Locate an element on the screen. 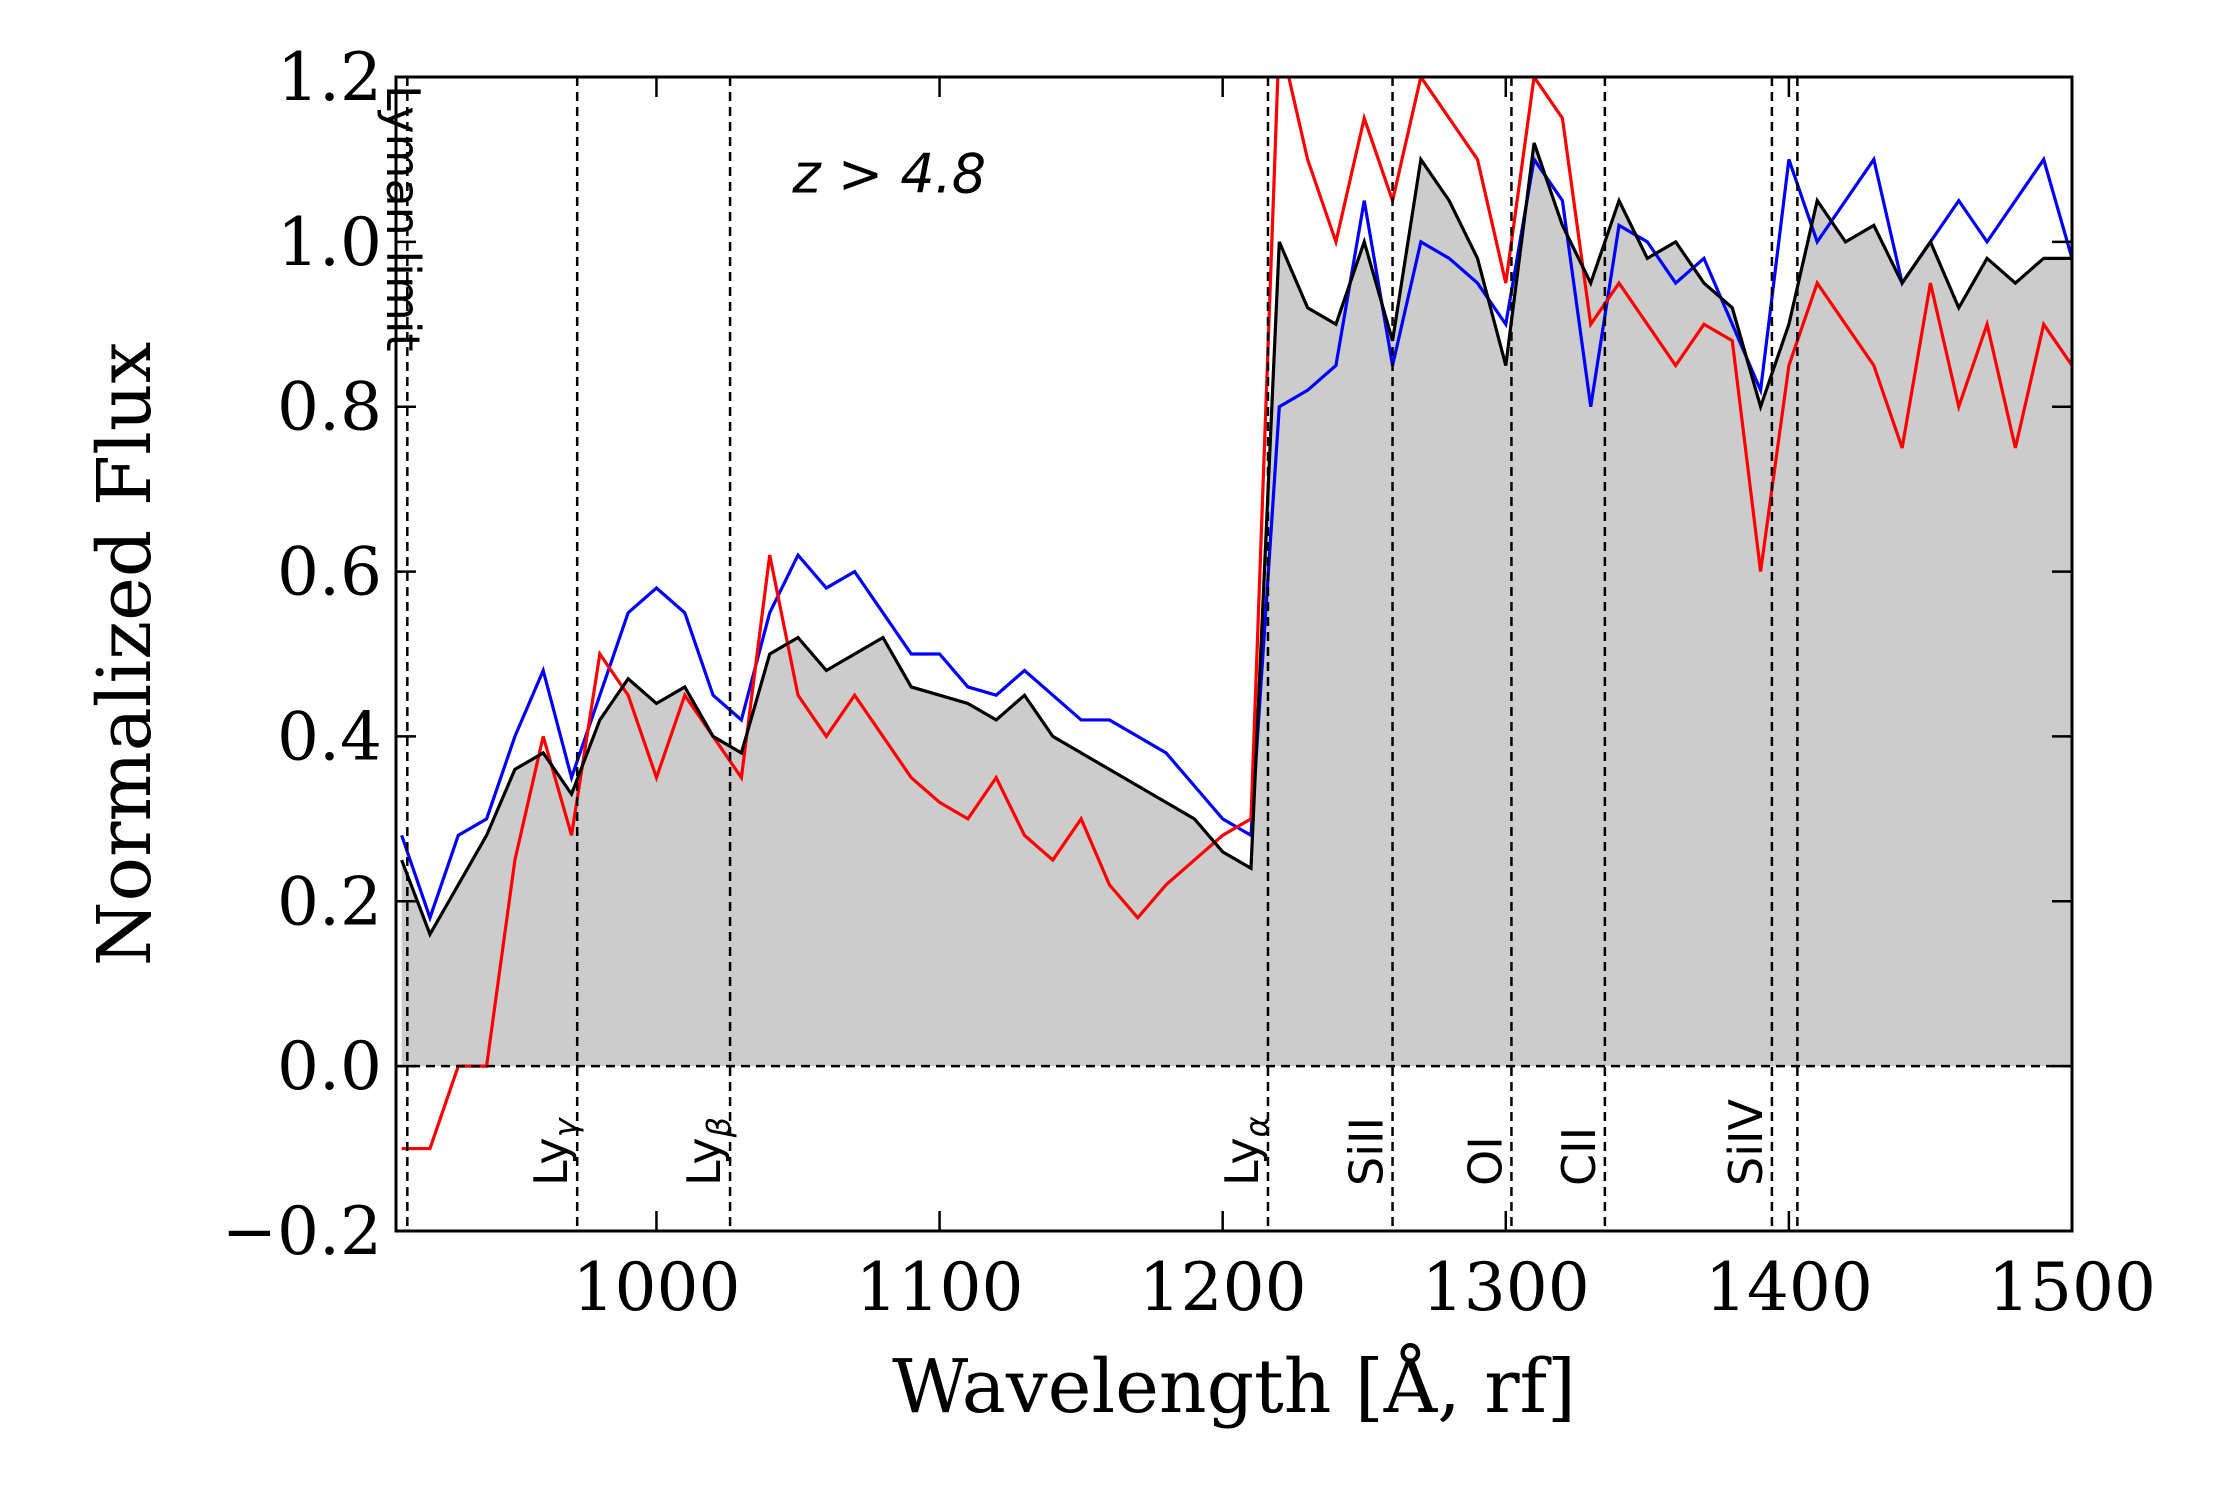 This screenshot has width=2220, height=1485. marker-label-main: SiIV is located at coordinates (1746, 1142).